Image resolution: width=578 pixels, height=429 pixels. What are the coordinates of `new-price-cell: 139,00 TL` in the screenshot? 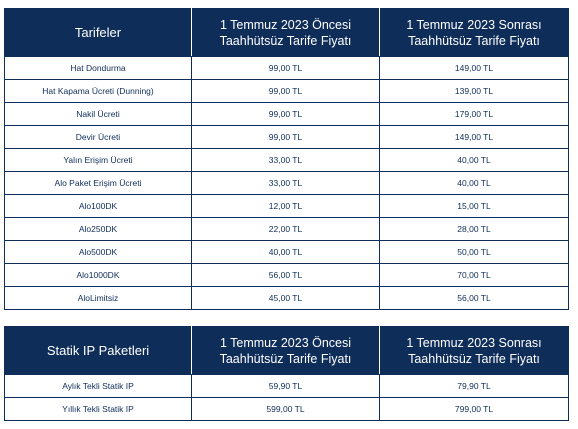 It's located at (474, 91).